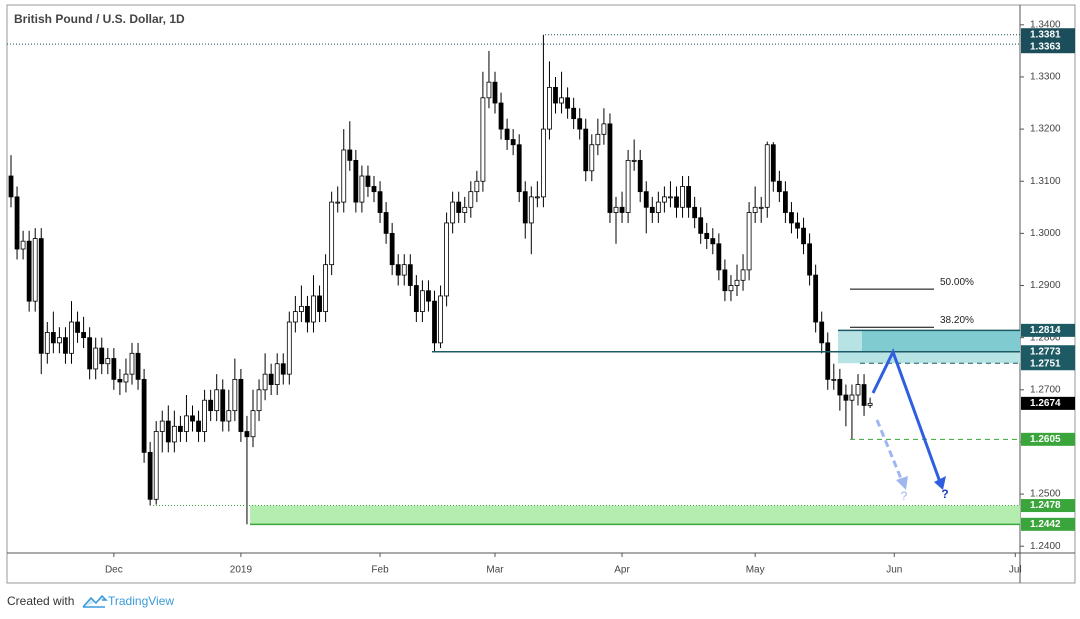  What do you see at coordinates (241, 570) in the screenshot?
I see `x-tick-label: 2019` at bounding box center [241, 570].